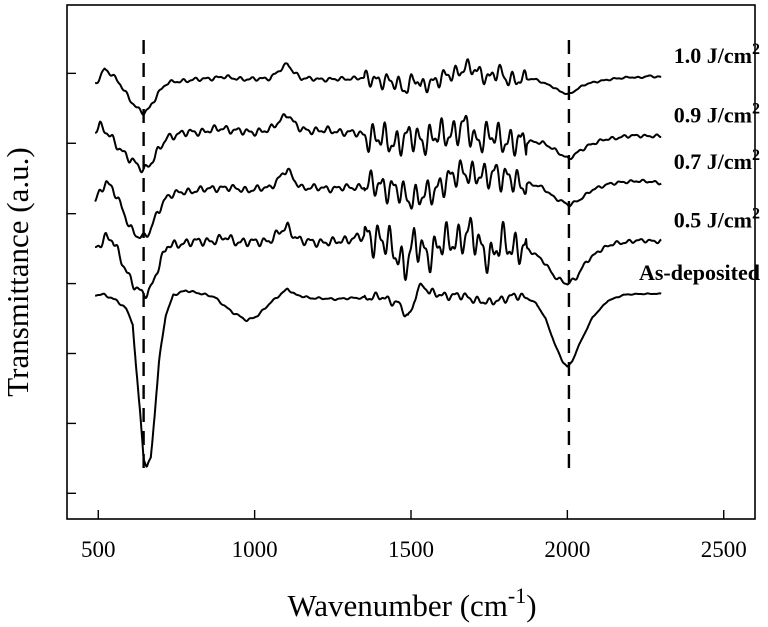  Describe the element at coordinates (756, 155) in the screenshot. I see `series-label-2-superscript: 2` at that location.